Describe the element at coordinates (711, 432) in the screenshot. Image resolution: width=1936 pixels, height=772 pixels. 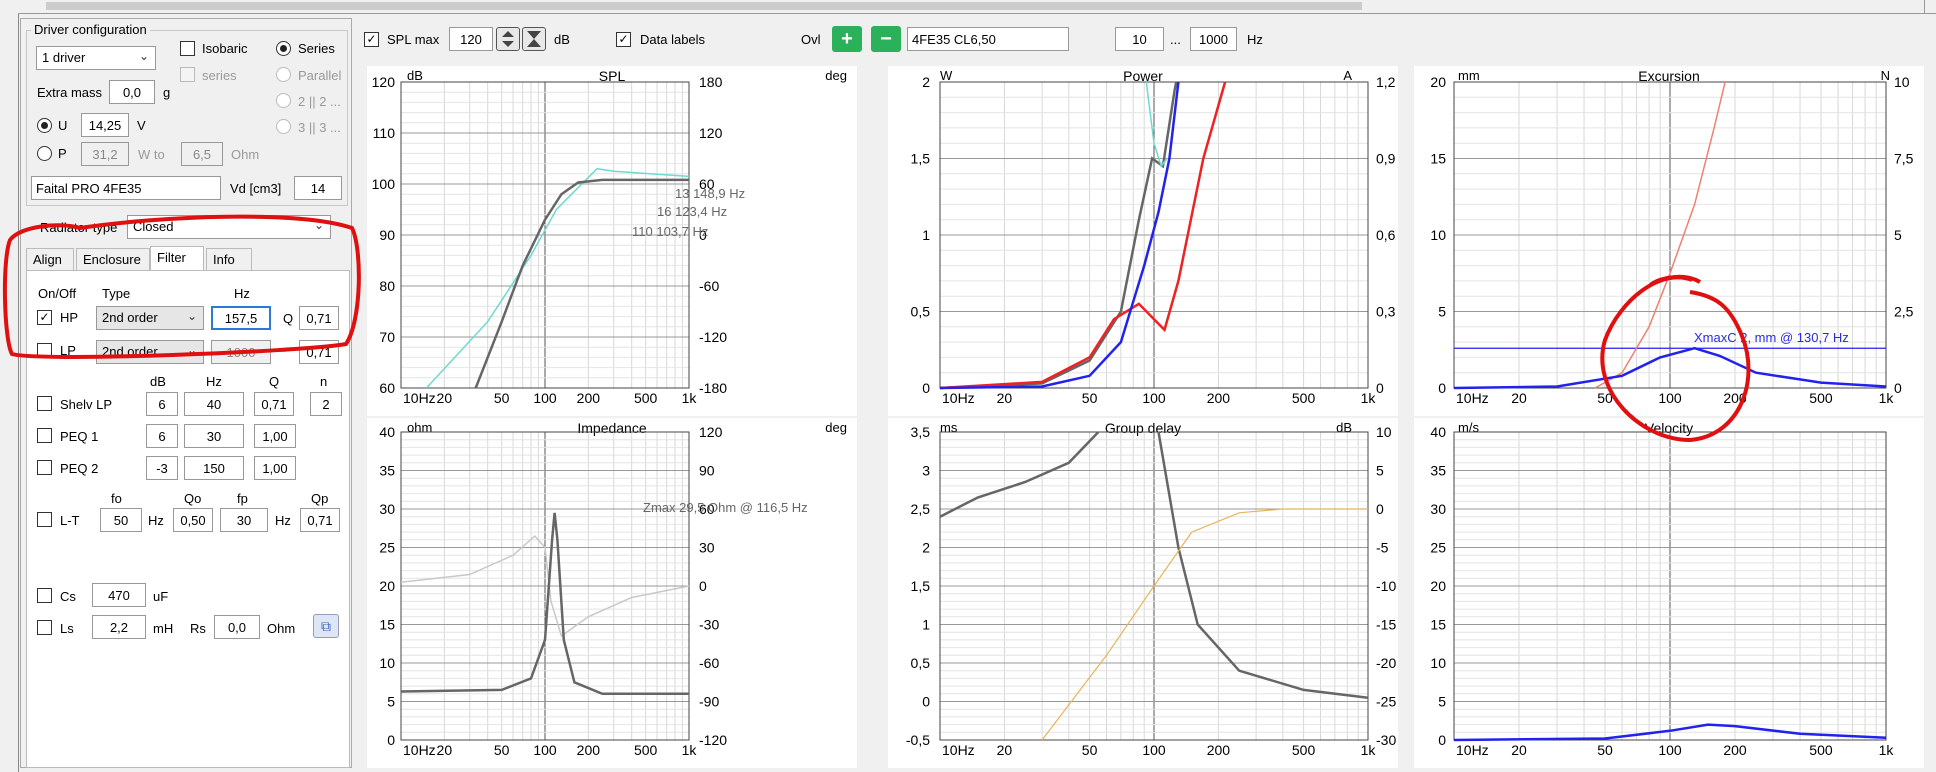
I see `imp-right-tick: 120` at that location.